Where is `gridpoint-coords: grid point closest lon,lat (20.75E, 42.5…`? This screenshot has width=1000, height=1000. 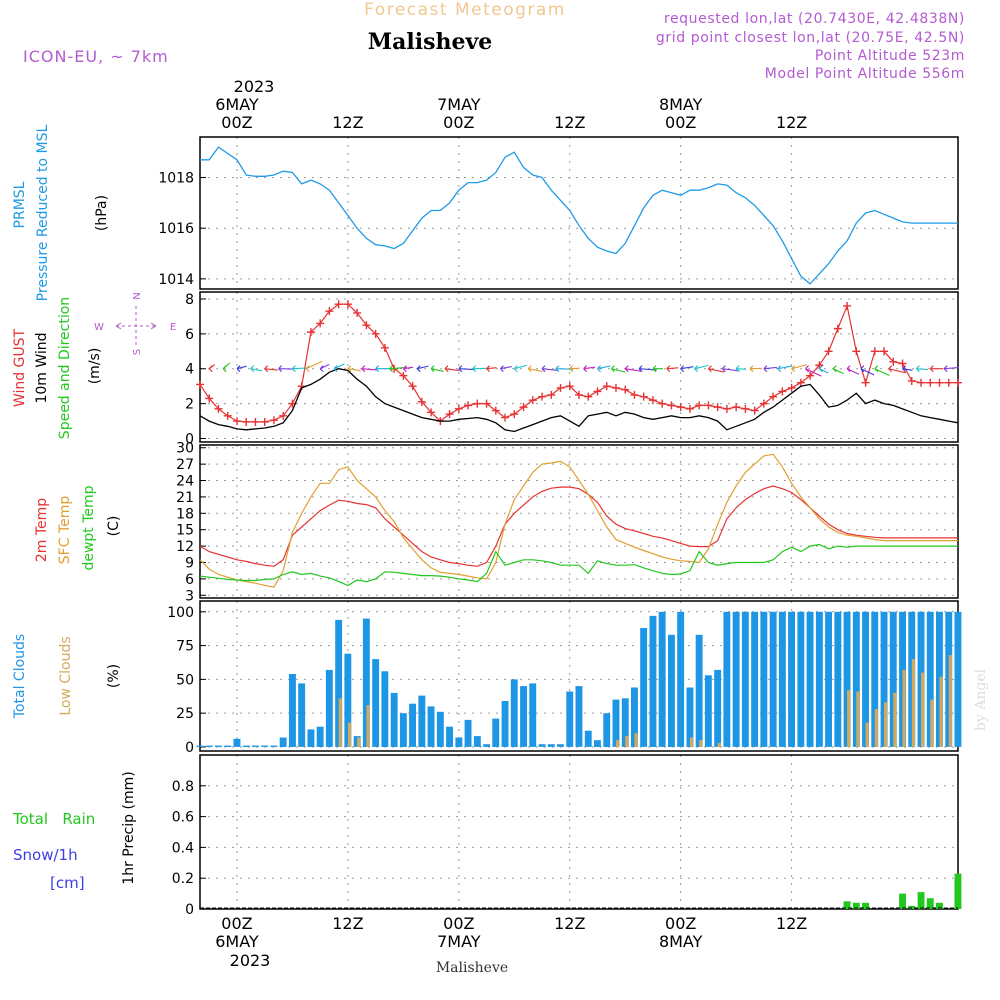
gridpoint-coords: grid point closest lon,lat (20.75E, 42.5… is located at coordinates (810, 38).